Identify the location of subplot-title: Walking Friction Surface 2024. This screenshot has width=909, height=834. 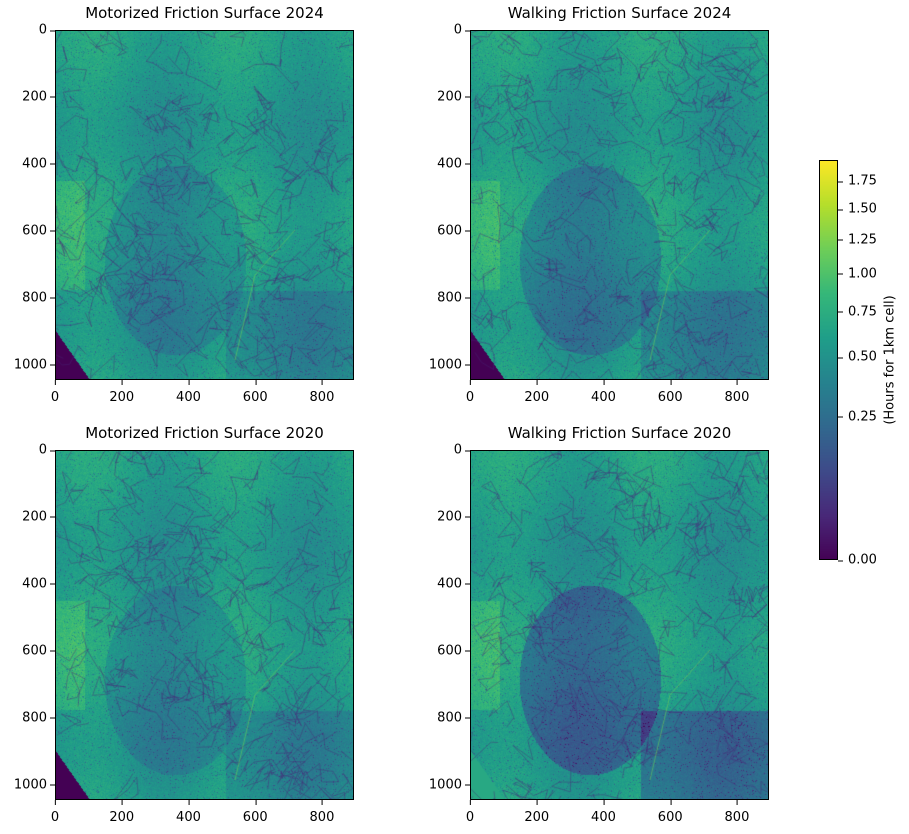
(619, 13).